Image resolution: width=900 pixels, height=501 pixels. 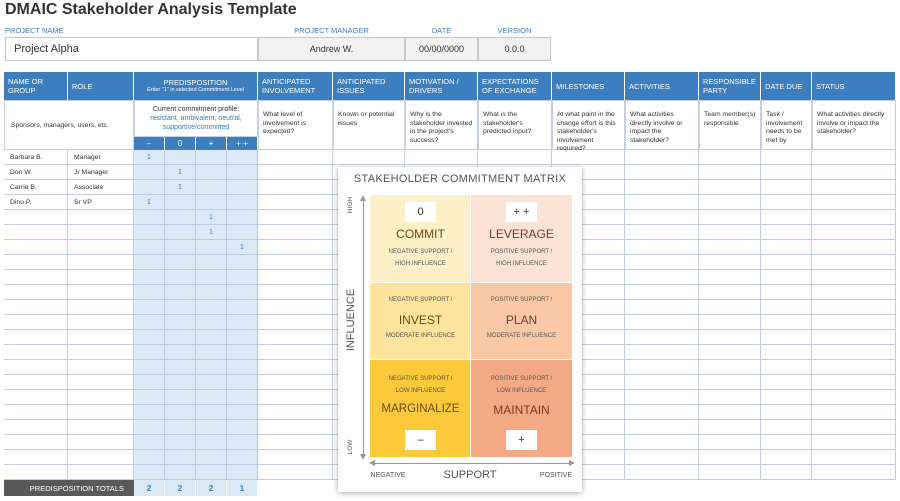 I want to click on name: Dino P., so click(x=21, y=202).